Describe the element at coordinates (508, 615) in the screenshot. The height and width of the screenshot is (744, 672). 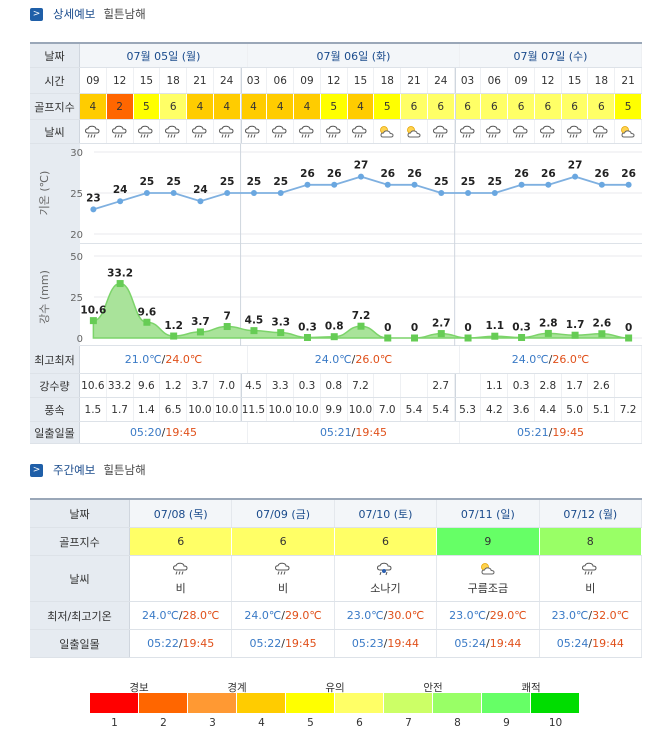
I see `max-temp: 29.0℃` at that location.